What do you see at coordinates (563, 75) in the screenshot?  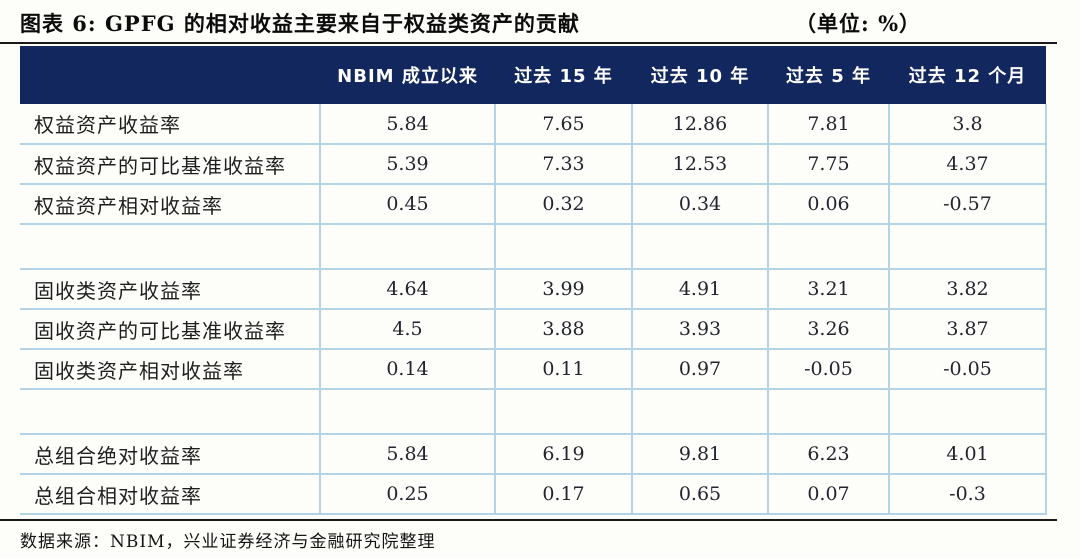 I see `column-header: 过去 15 年` at bounding box center [563, 75].